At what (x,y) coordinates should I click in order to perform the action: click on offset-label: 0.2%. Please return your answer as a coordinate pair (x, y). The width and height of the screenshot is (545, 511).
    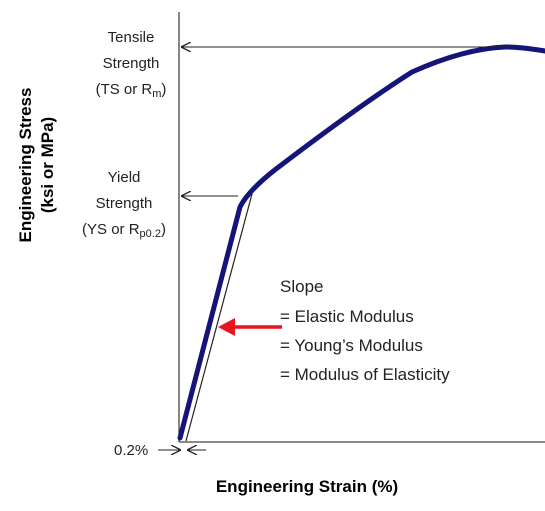
    Looking at the image, I should click on (131, 450).